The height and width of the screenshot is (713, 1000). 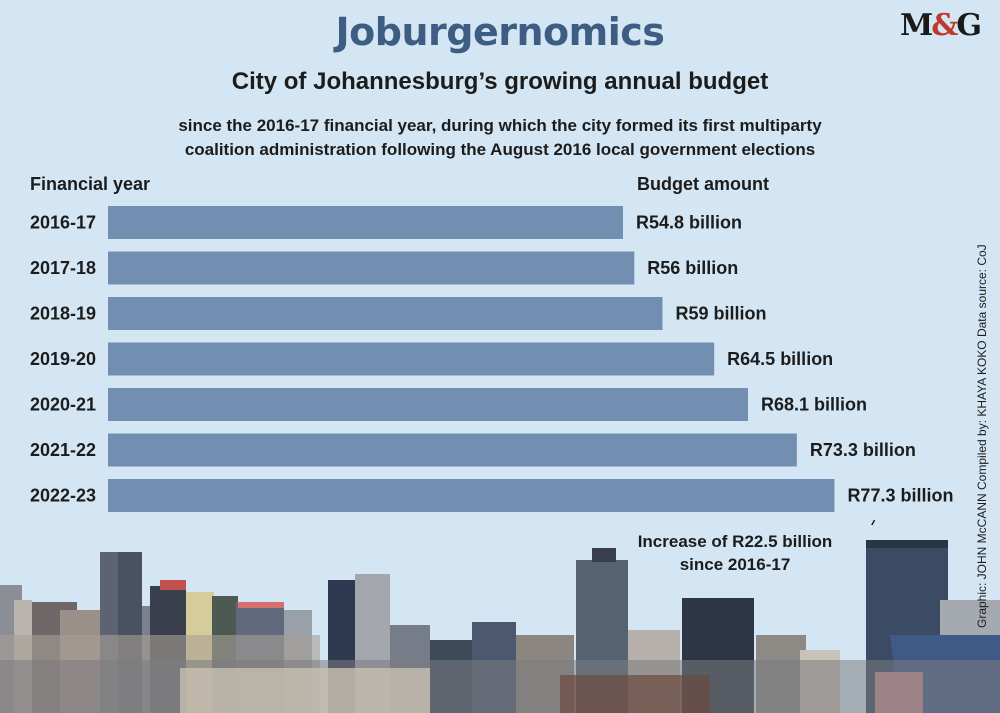 I want to click on value-label: R64.5 billion, so click(x=780, y=359).